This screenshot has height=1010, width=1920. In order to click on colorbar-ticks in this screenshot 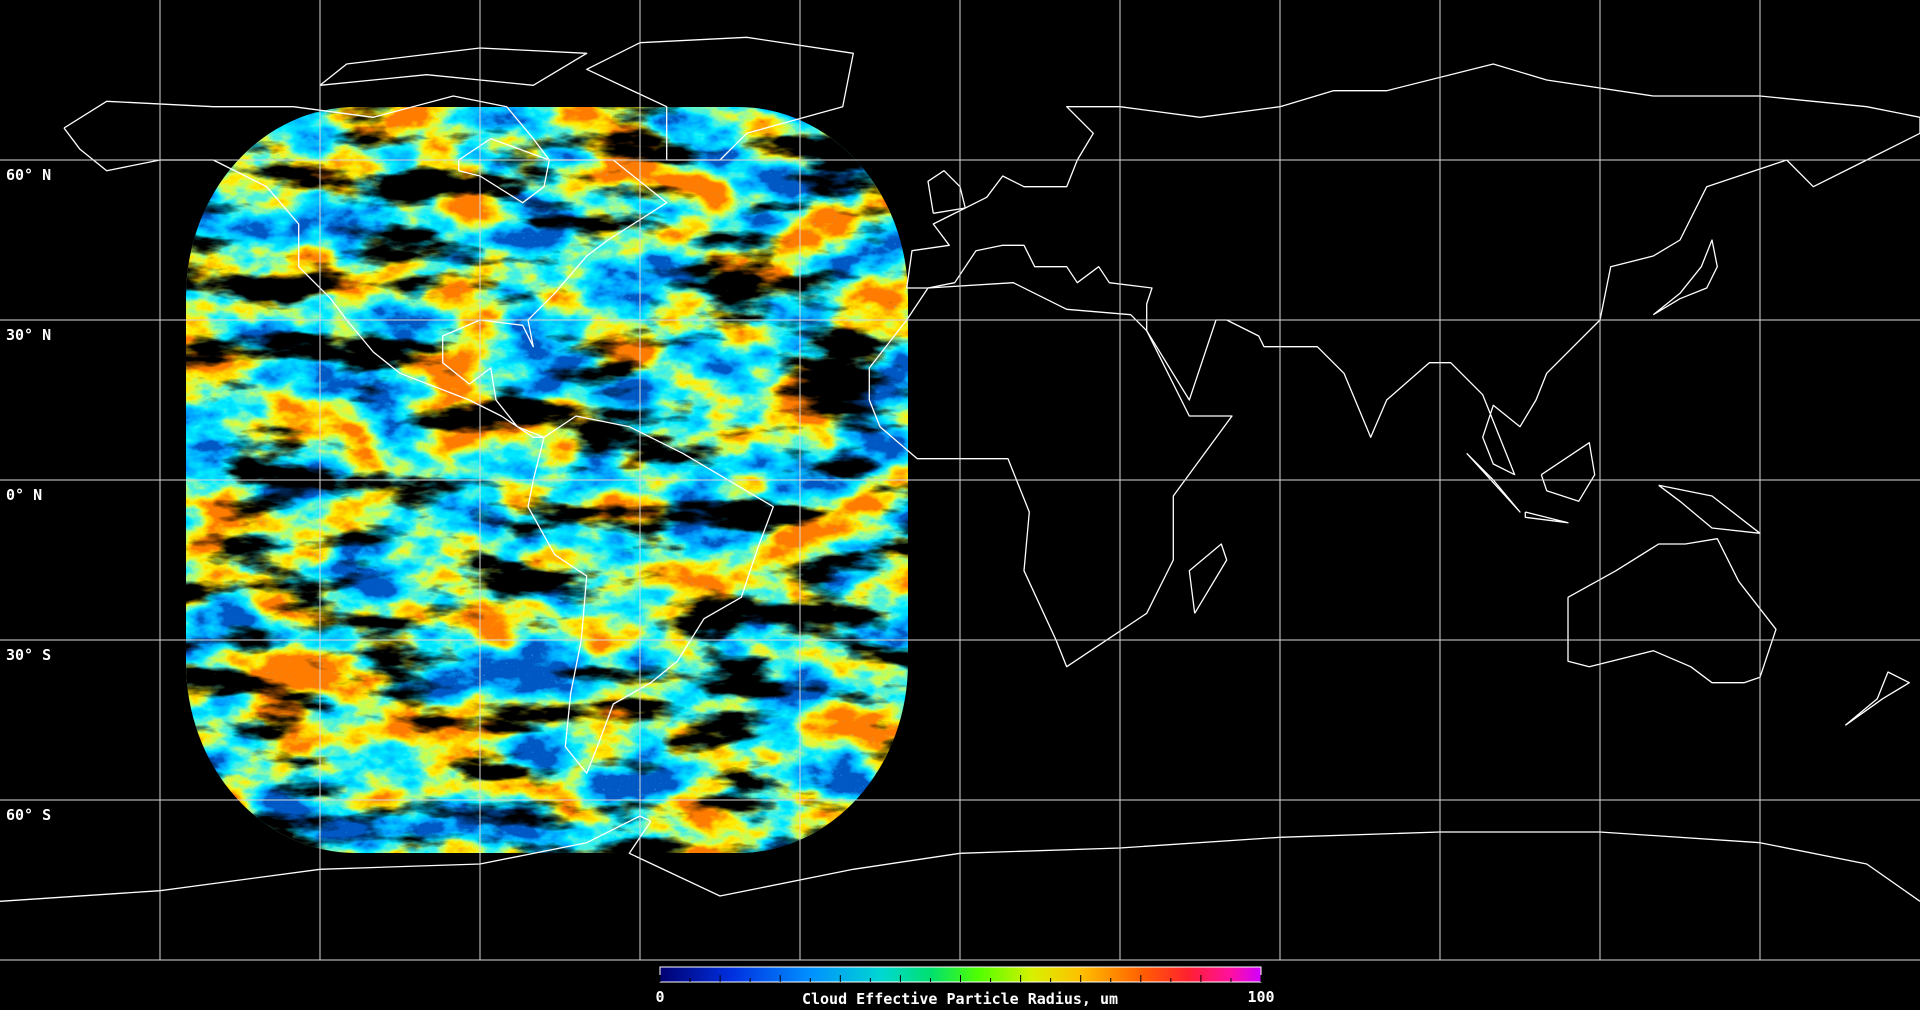, I will do `click(960, 978)`.